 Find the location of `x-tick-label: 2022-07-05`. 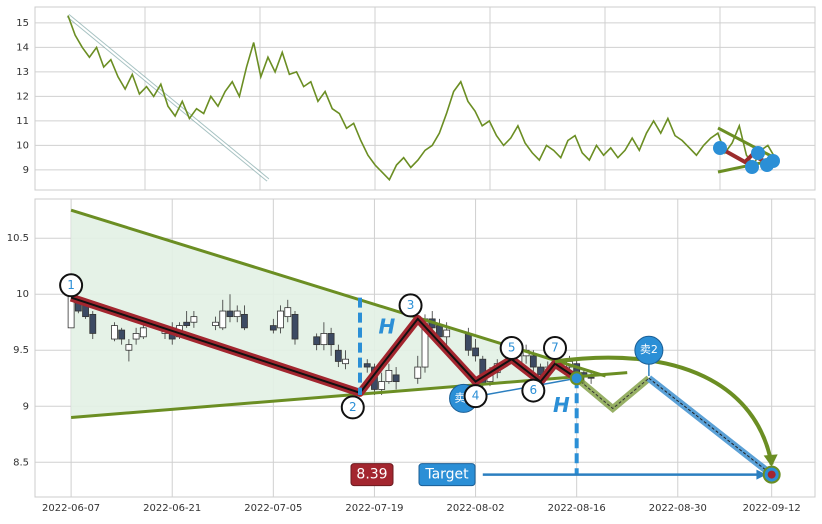

x-tick-label: 2022-07-05 is located at coordinates (273, 508).